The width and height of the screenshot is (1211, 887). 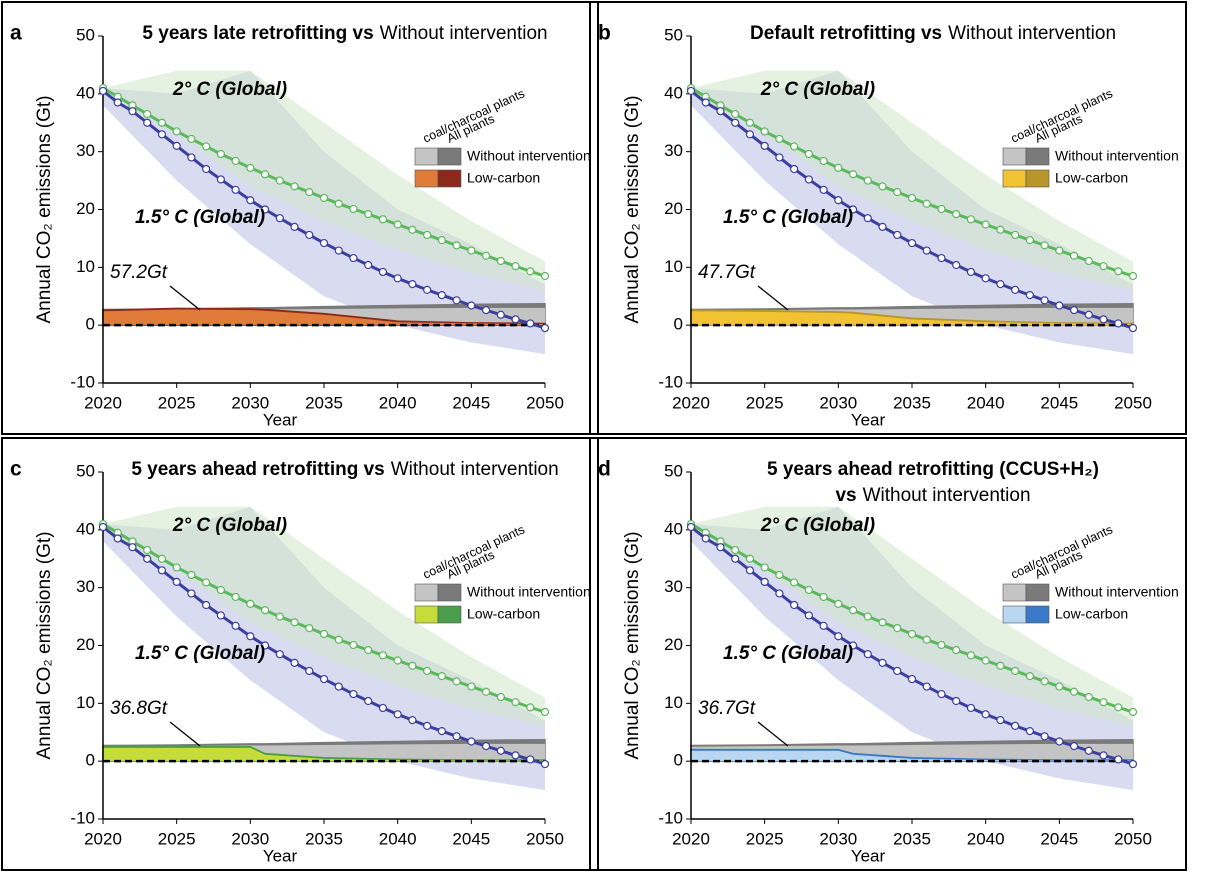 What do you see at coordinates (673, 528) in the screenshot?
I see `y-tick-label: 40` at bounding box center [673, 528].